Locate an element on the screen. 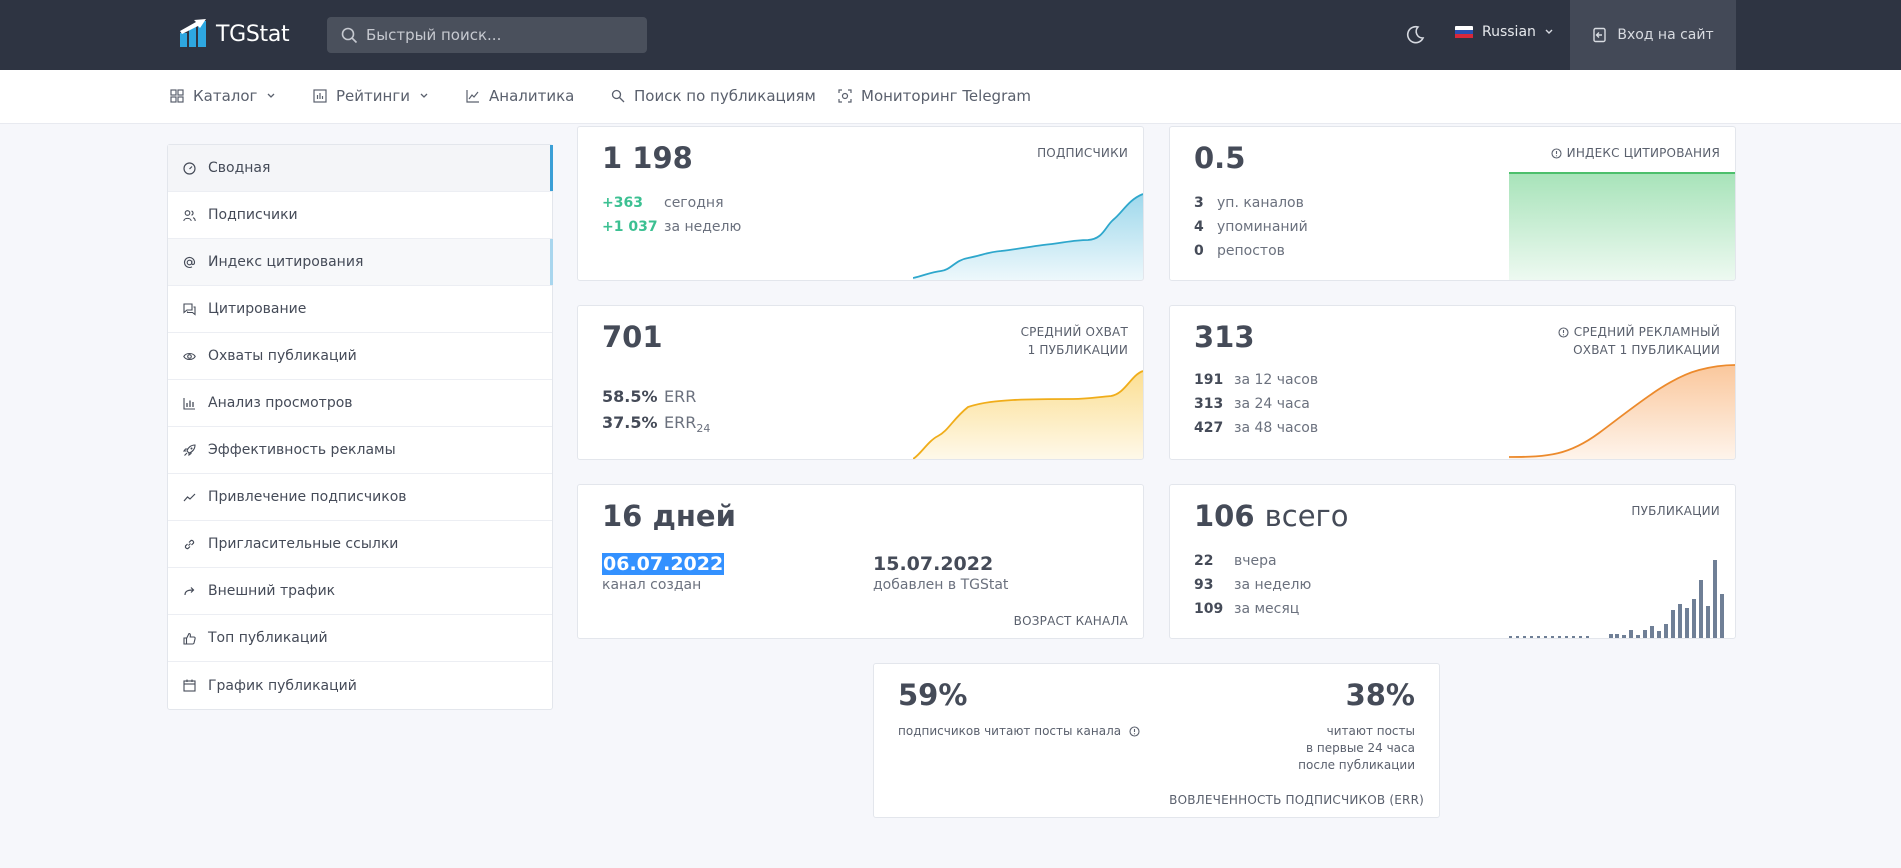 This screenshot has width=1901, height=868. card-label-line: СРЕДНИЙ РЕКЛАМНЫЙ is located at coordinates (1646, 332).